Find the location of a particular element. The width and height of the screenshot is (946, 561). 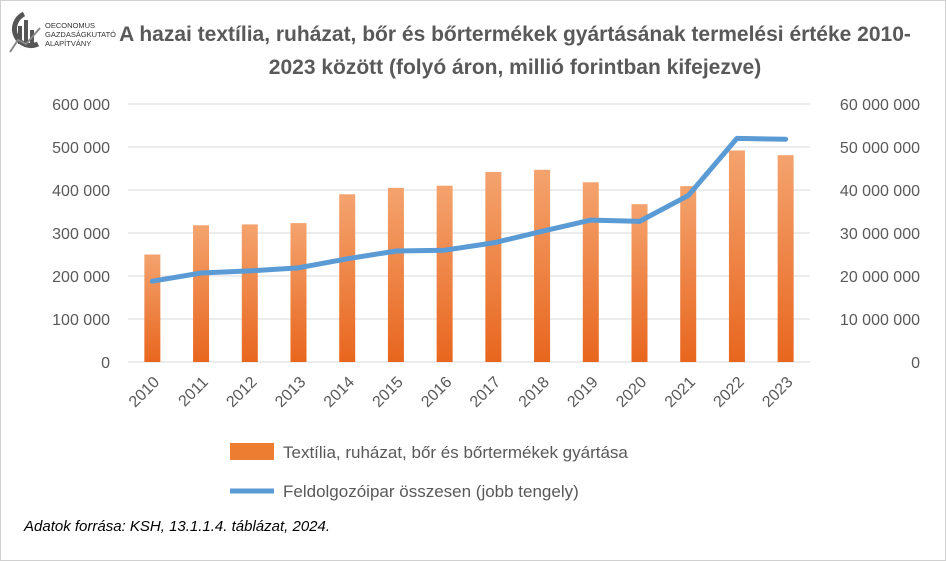

x-tick-label: 2016 is located at coordinates (436, 392).